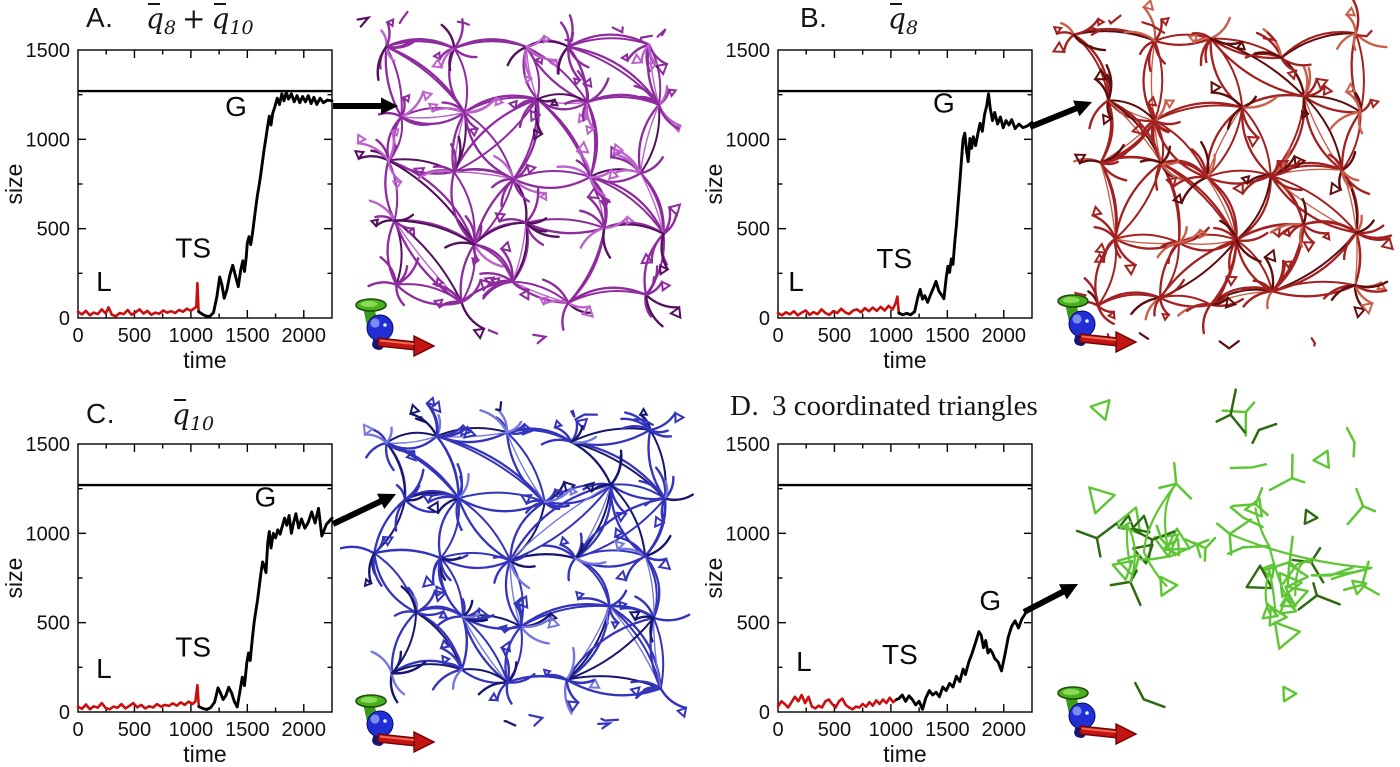  I want to click on panel-b-title: q8, so click(903, 20).